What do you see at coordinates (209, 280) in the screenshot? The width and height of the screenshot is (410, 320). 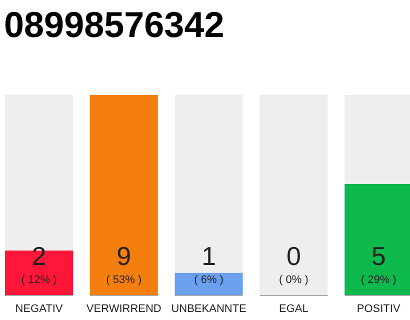 I see `annotation: ( 6% )` at bounding box center [209, 280].